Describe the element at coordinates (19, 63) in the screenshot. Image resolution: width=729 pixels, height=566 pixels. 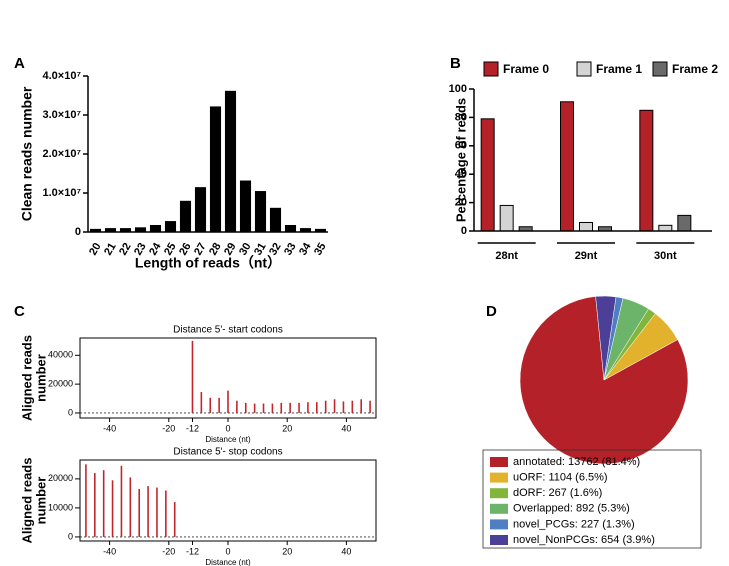
I see `panel-letter: A` at that location.